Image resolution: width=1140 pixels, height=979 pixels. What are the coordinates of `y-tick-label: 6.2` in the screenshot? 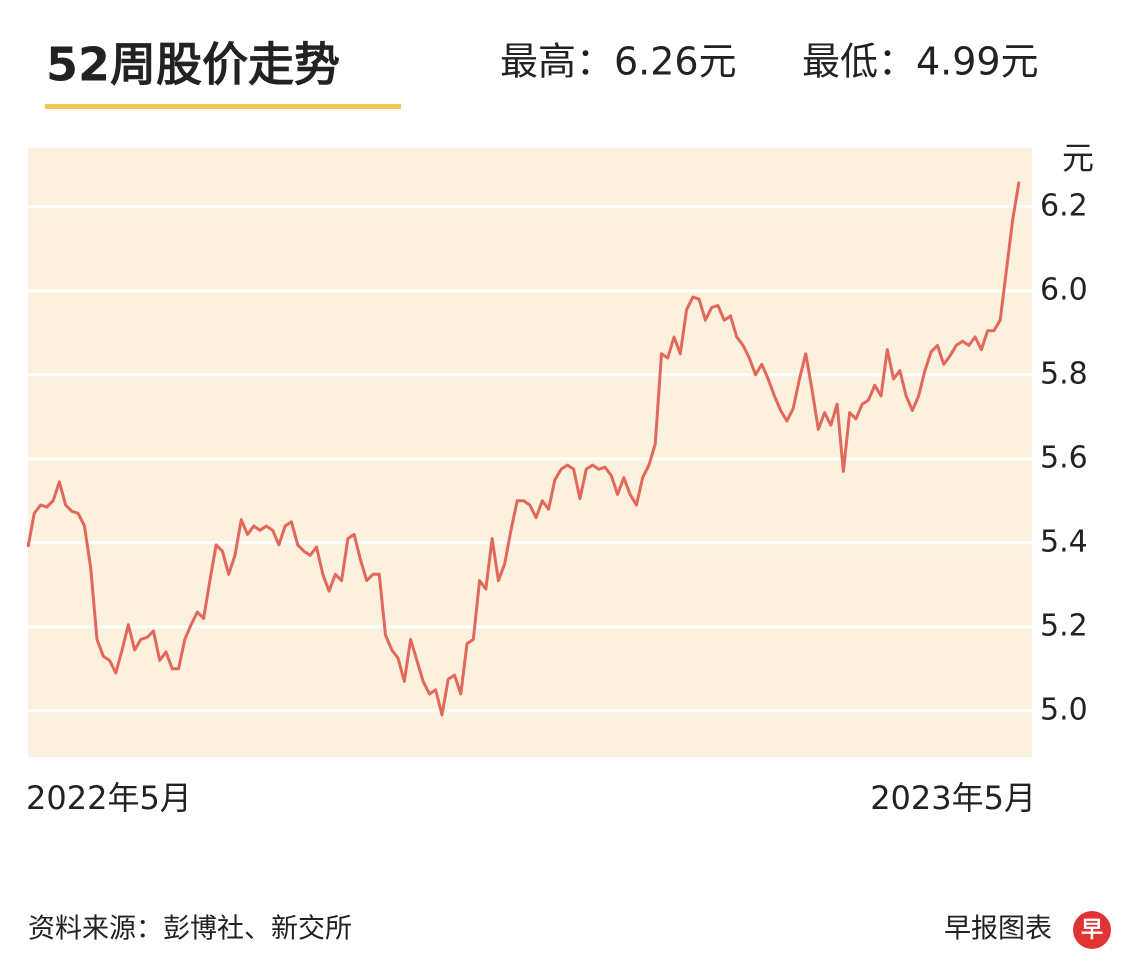 It's located at (1064, 205).